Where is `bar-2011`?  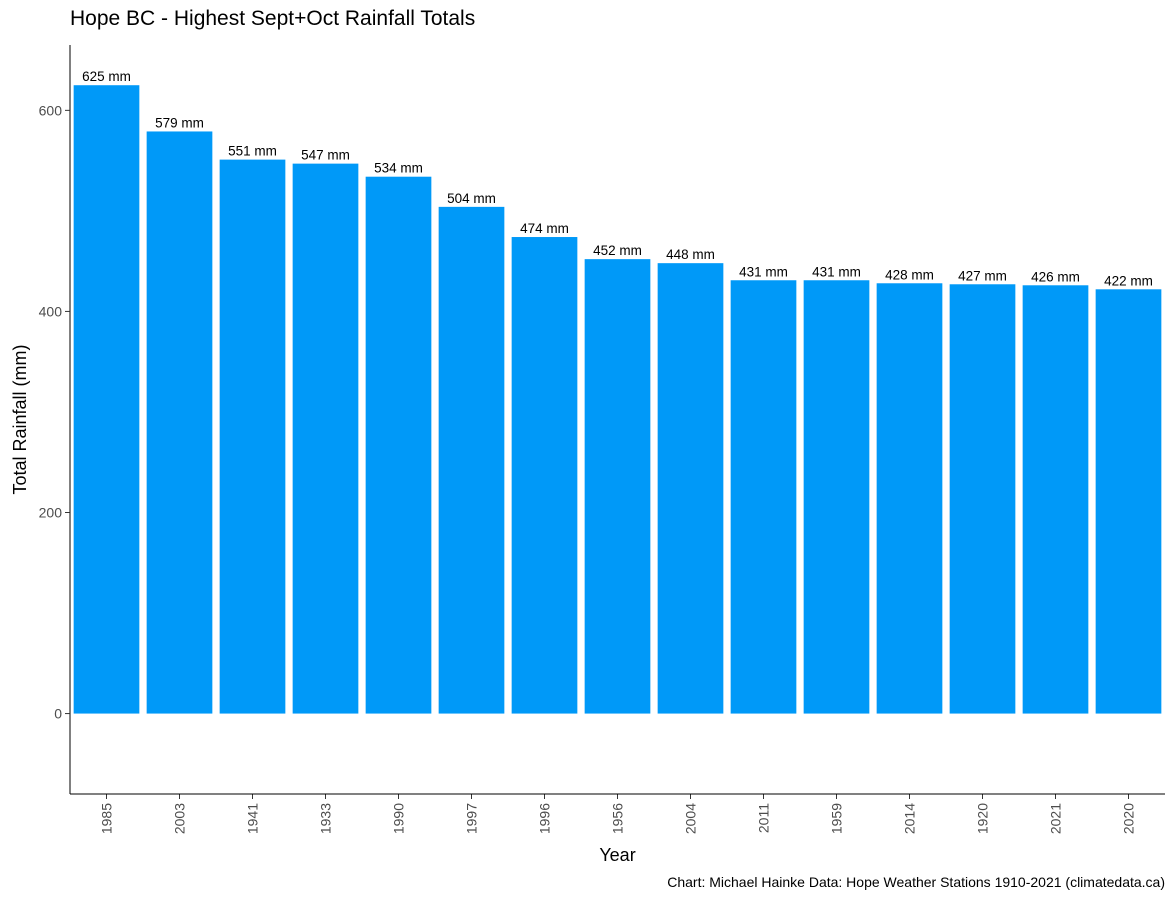
bar-2011 is located at coordinates (763, 497).